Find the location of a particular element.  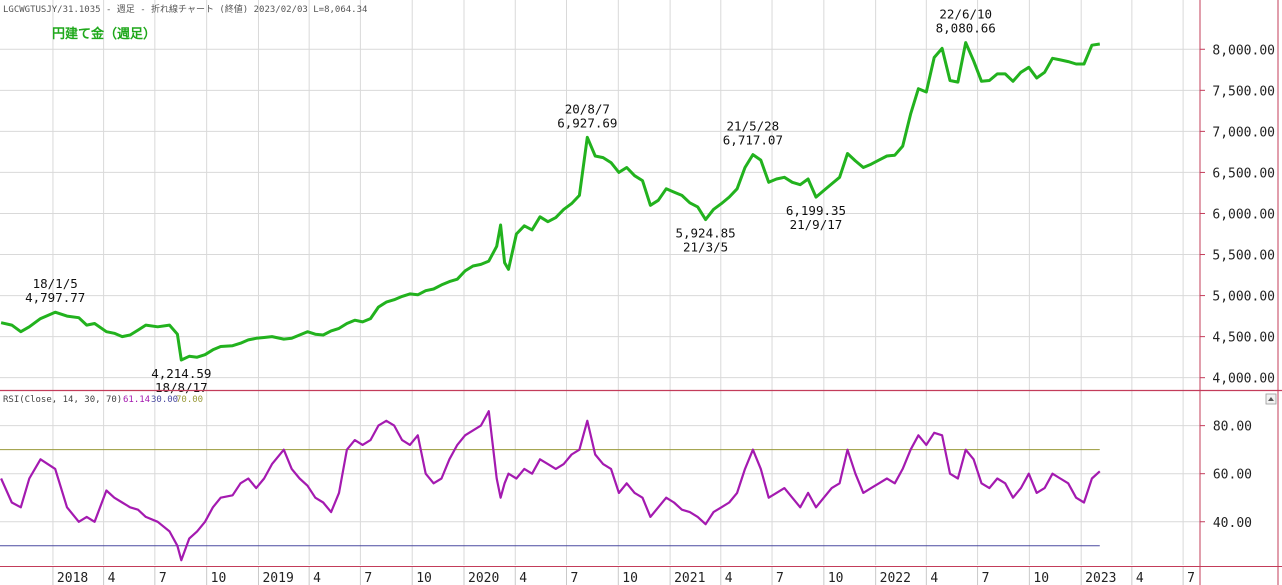

price-y-tick-label: 8,000.00 is located at coordinates (1243, 50).